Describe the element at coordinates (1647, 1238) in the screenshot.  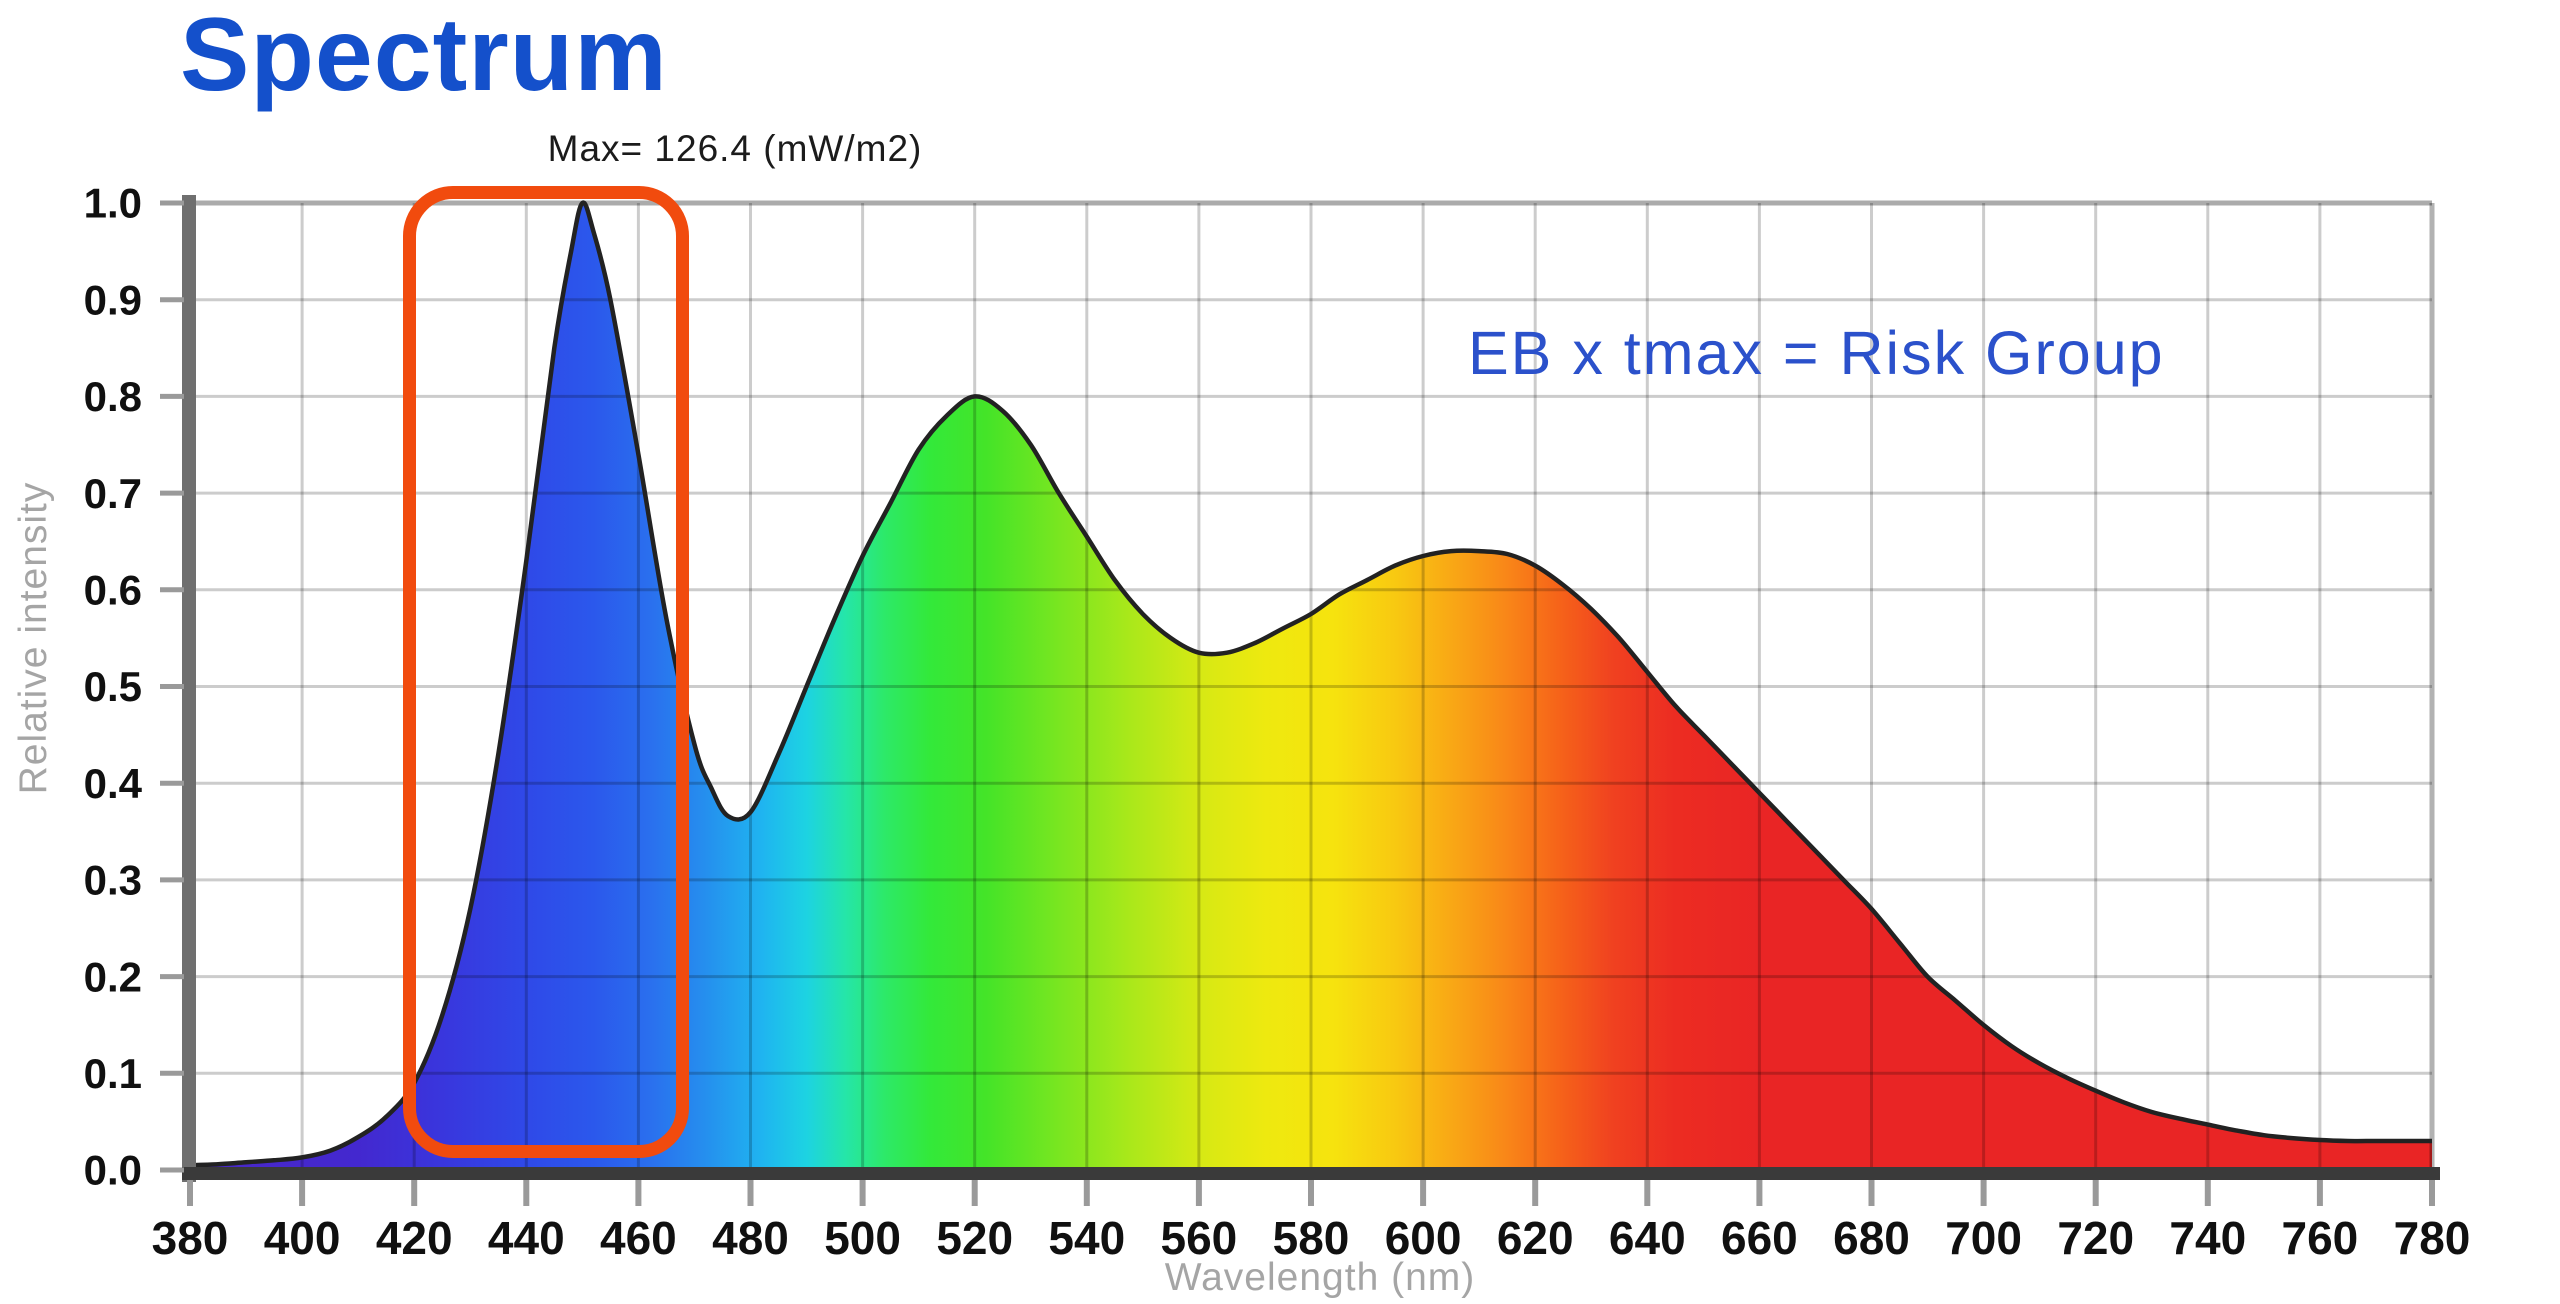
I see `x-tick-label: 640` at that location.